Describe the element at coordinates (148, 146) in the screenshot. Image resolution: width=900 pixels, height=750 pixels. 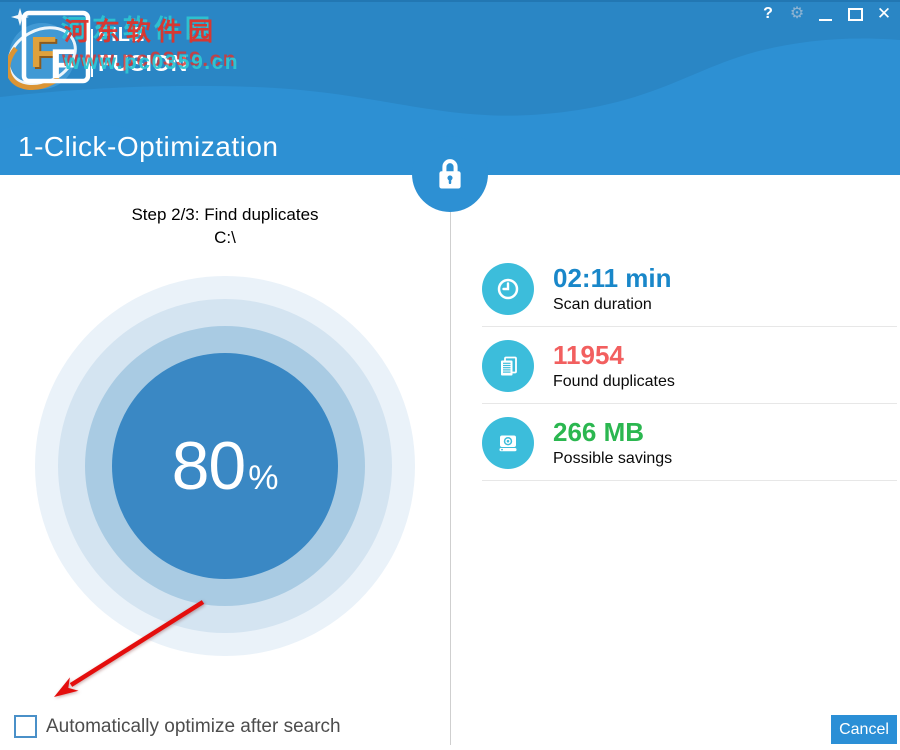
I see `page-title: 1-Click-Optimization` at that location.